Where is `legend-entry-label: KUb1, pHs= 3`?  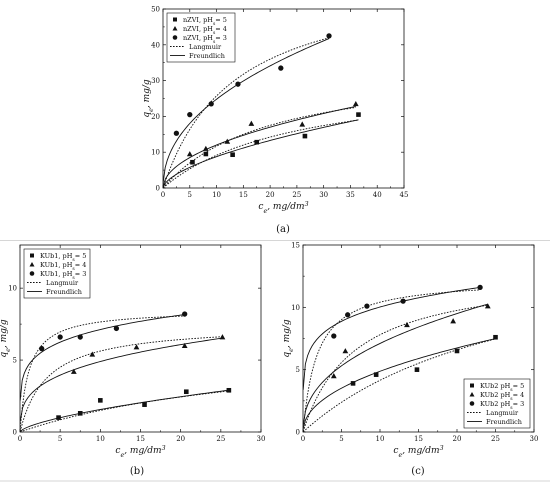 legend-entry-label: KUb1, pHs= 3 is located at coordinates (63, 275).